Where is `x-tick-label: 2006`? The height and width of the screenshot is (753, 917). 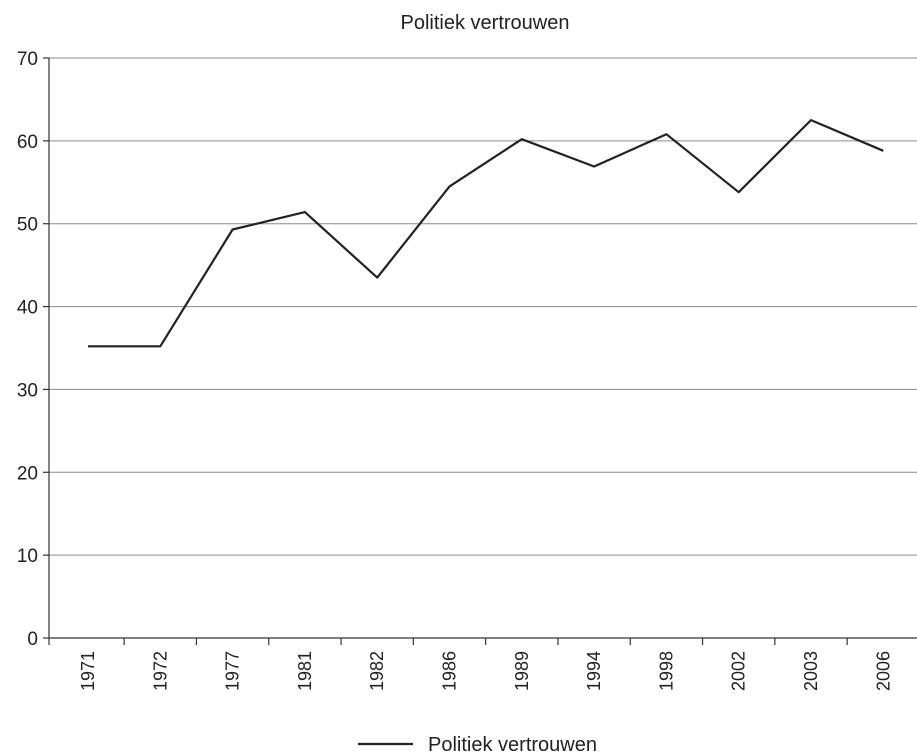
x-tick-label: 2006 is located at coordinates (883, 671).